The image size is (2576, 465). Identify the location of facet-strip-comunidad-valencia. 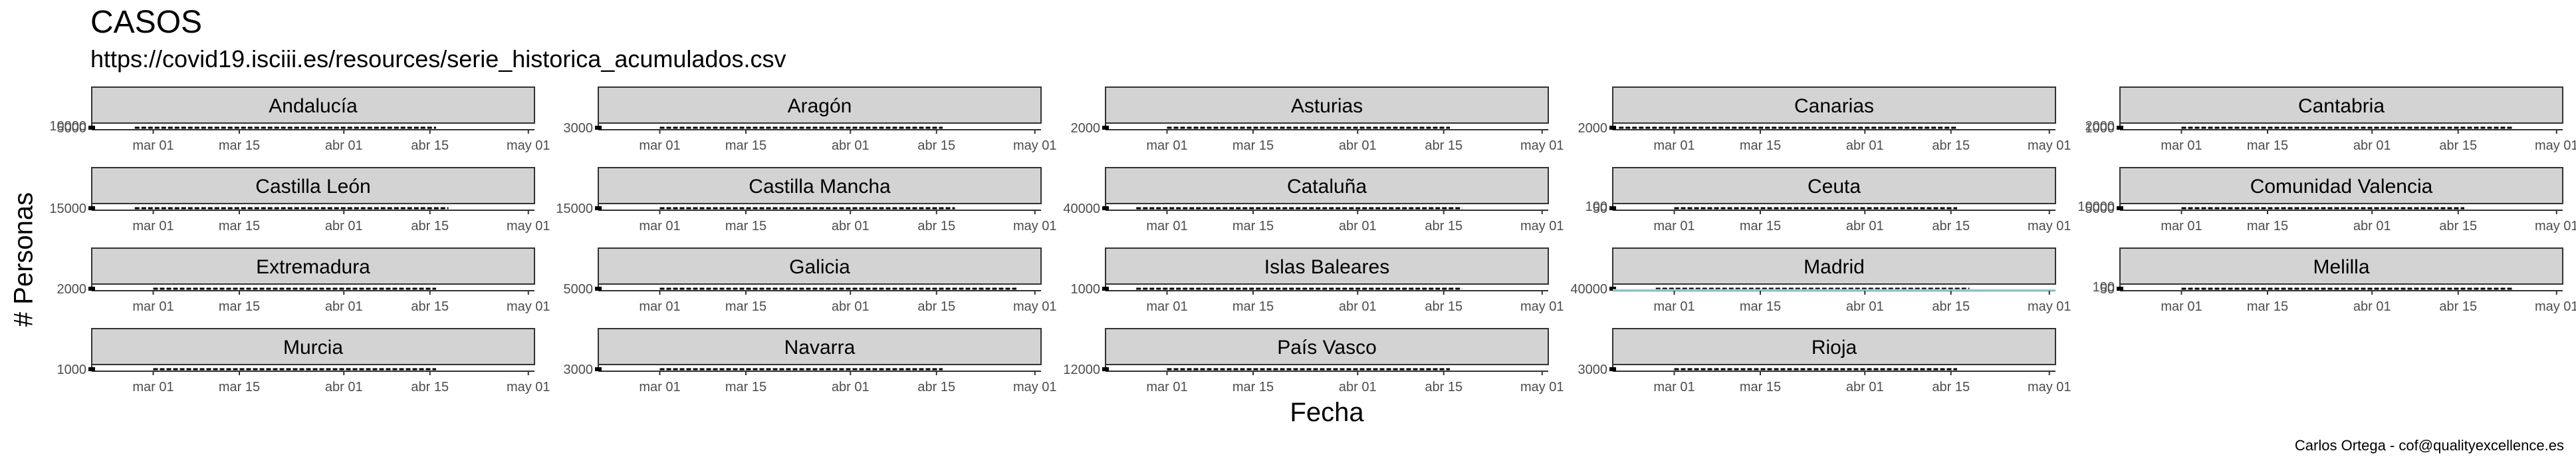
(2341, 185).